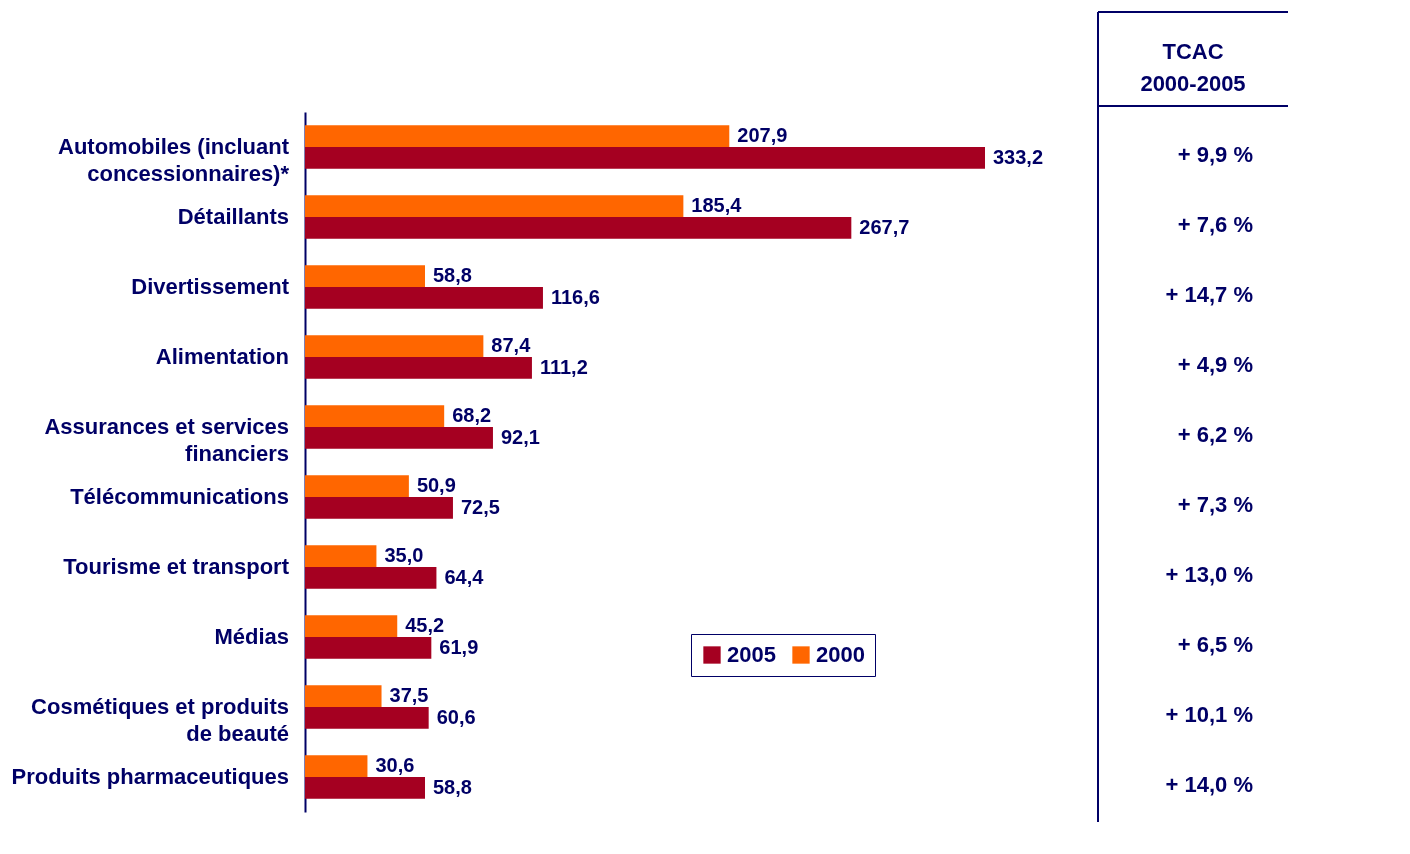  I want to click on text: + 4,9 %, so click(1215, 364).